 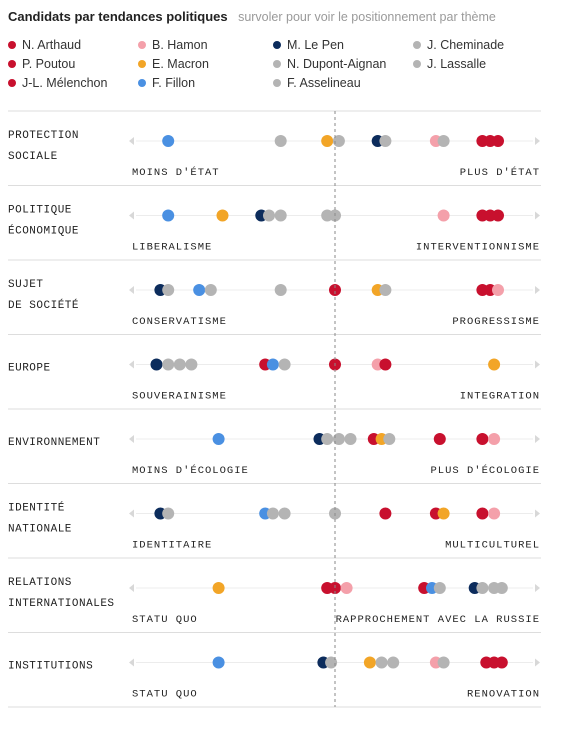 What do you see at coordinates (172, 546) in the screenshot?
I see `axis-left-label: IDENTITAIRE` at bounding box center [172, 546].